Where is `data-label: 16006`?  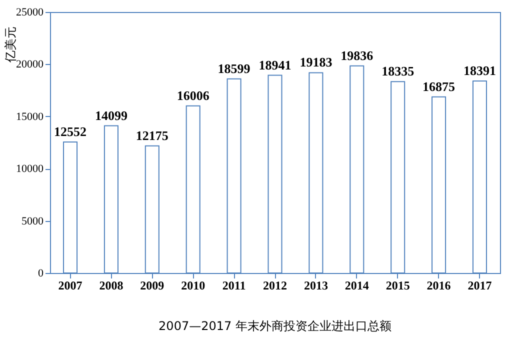 data-label: 16006 is located at coordinates (193, 95).